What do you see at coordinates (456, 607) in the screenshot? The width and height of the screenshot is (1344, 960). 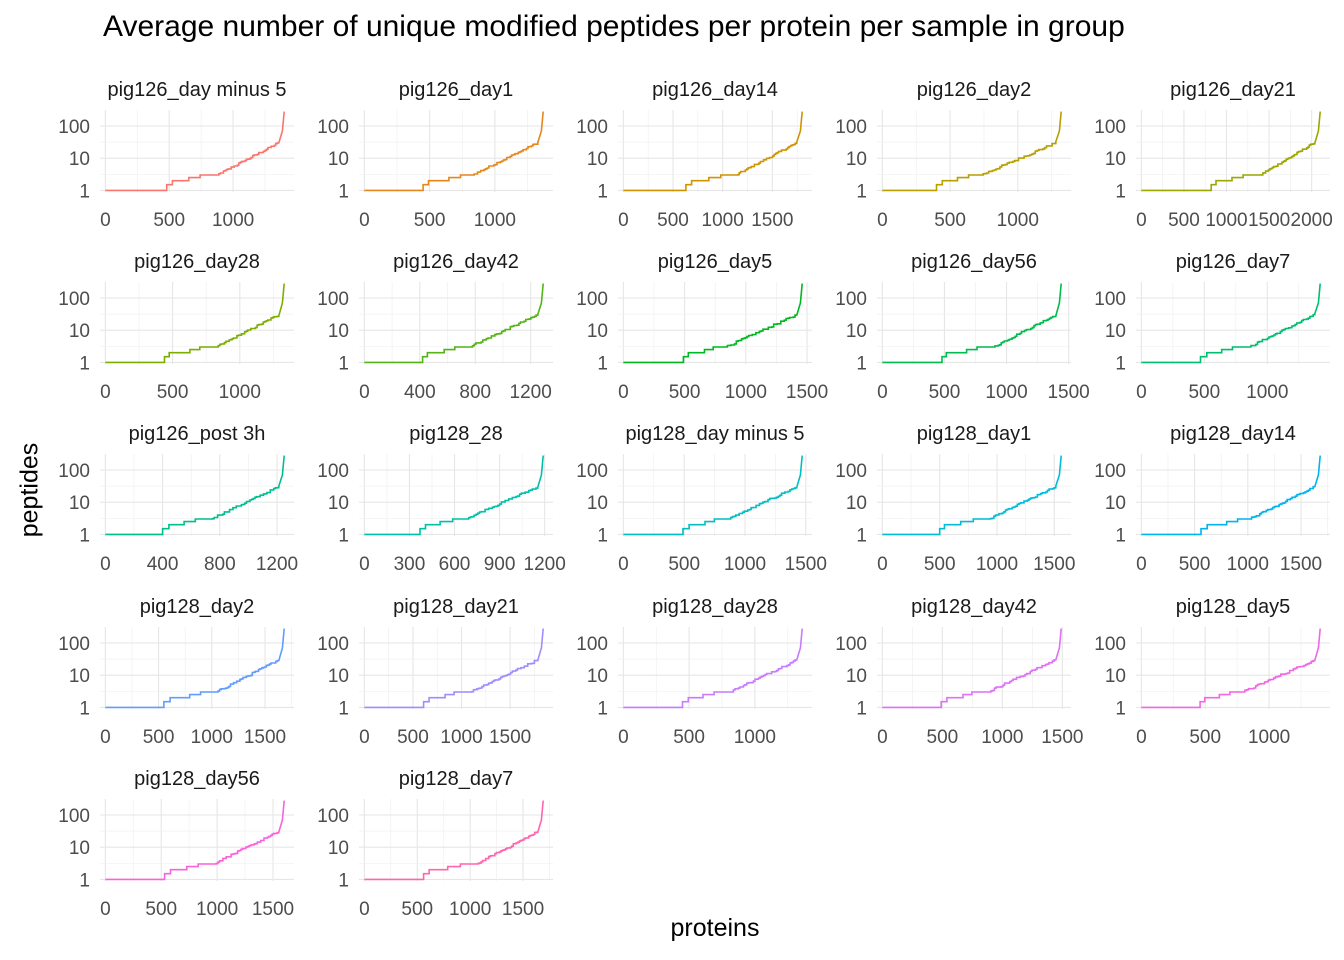 I see `facet-strip-label: pig128_day21` at bounding box center [456, 607].